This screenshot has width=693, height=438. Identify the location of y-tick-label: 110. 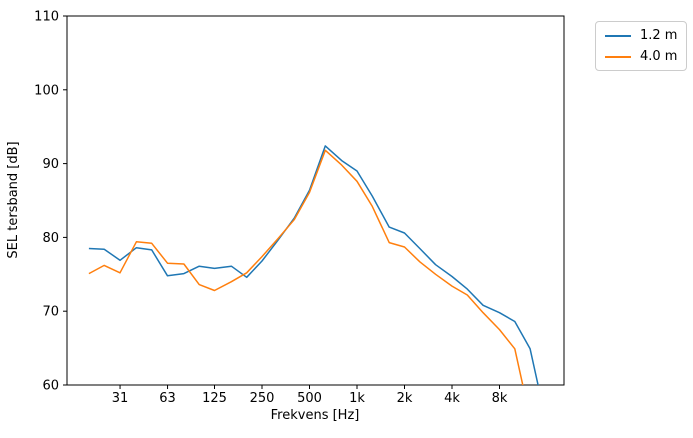
(46, 17).